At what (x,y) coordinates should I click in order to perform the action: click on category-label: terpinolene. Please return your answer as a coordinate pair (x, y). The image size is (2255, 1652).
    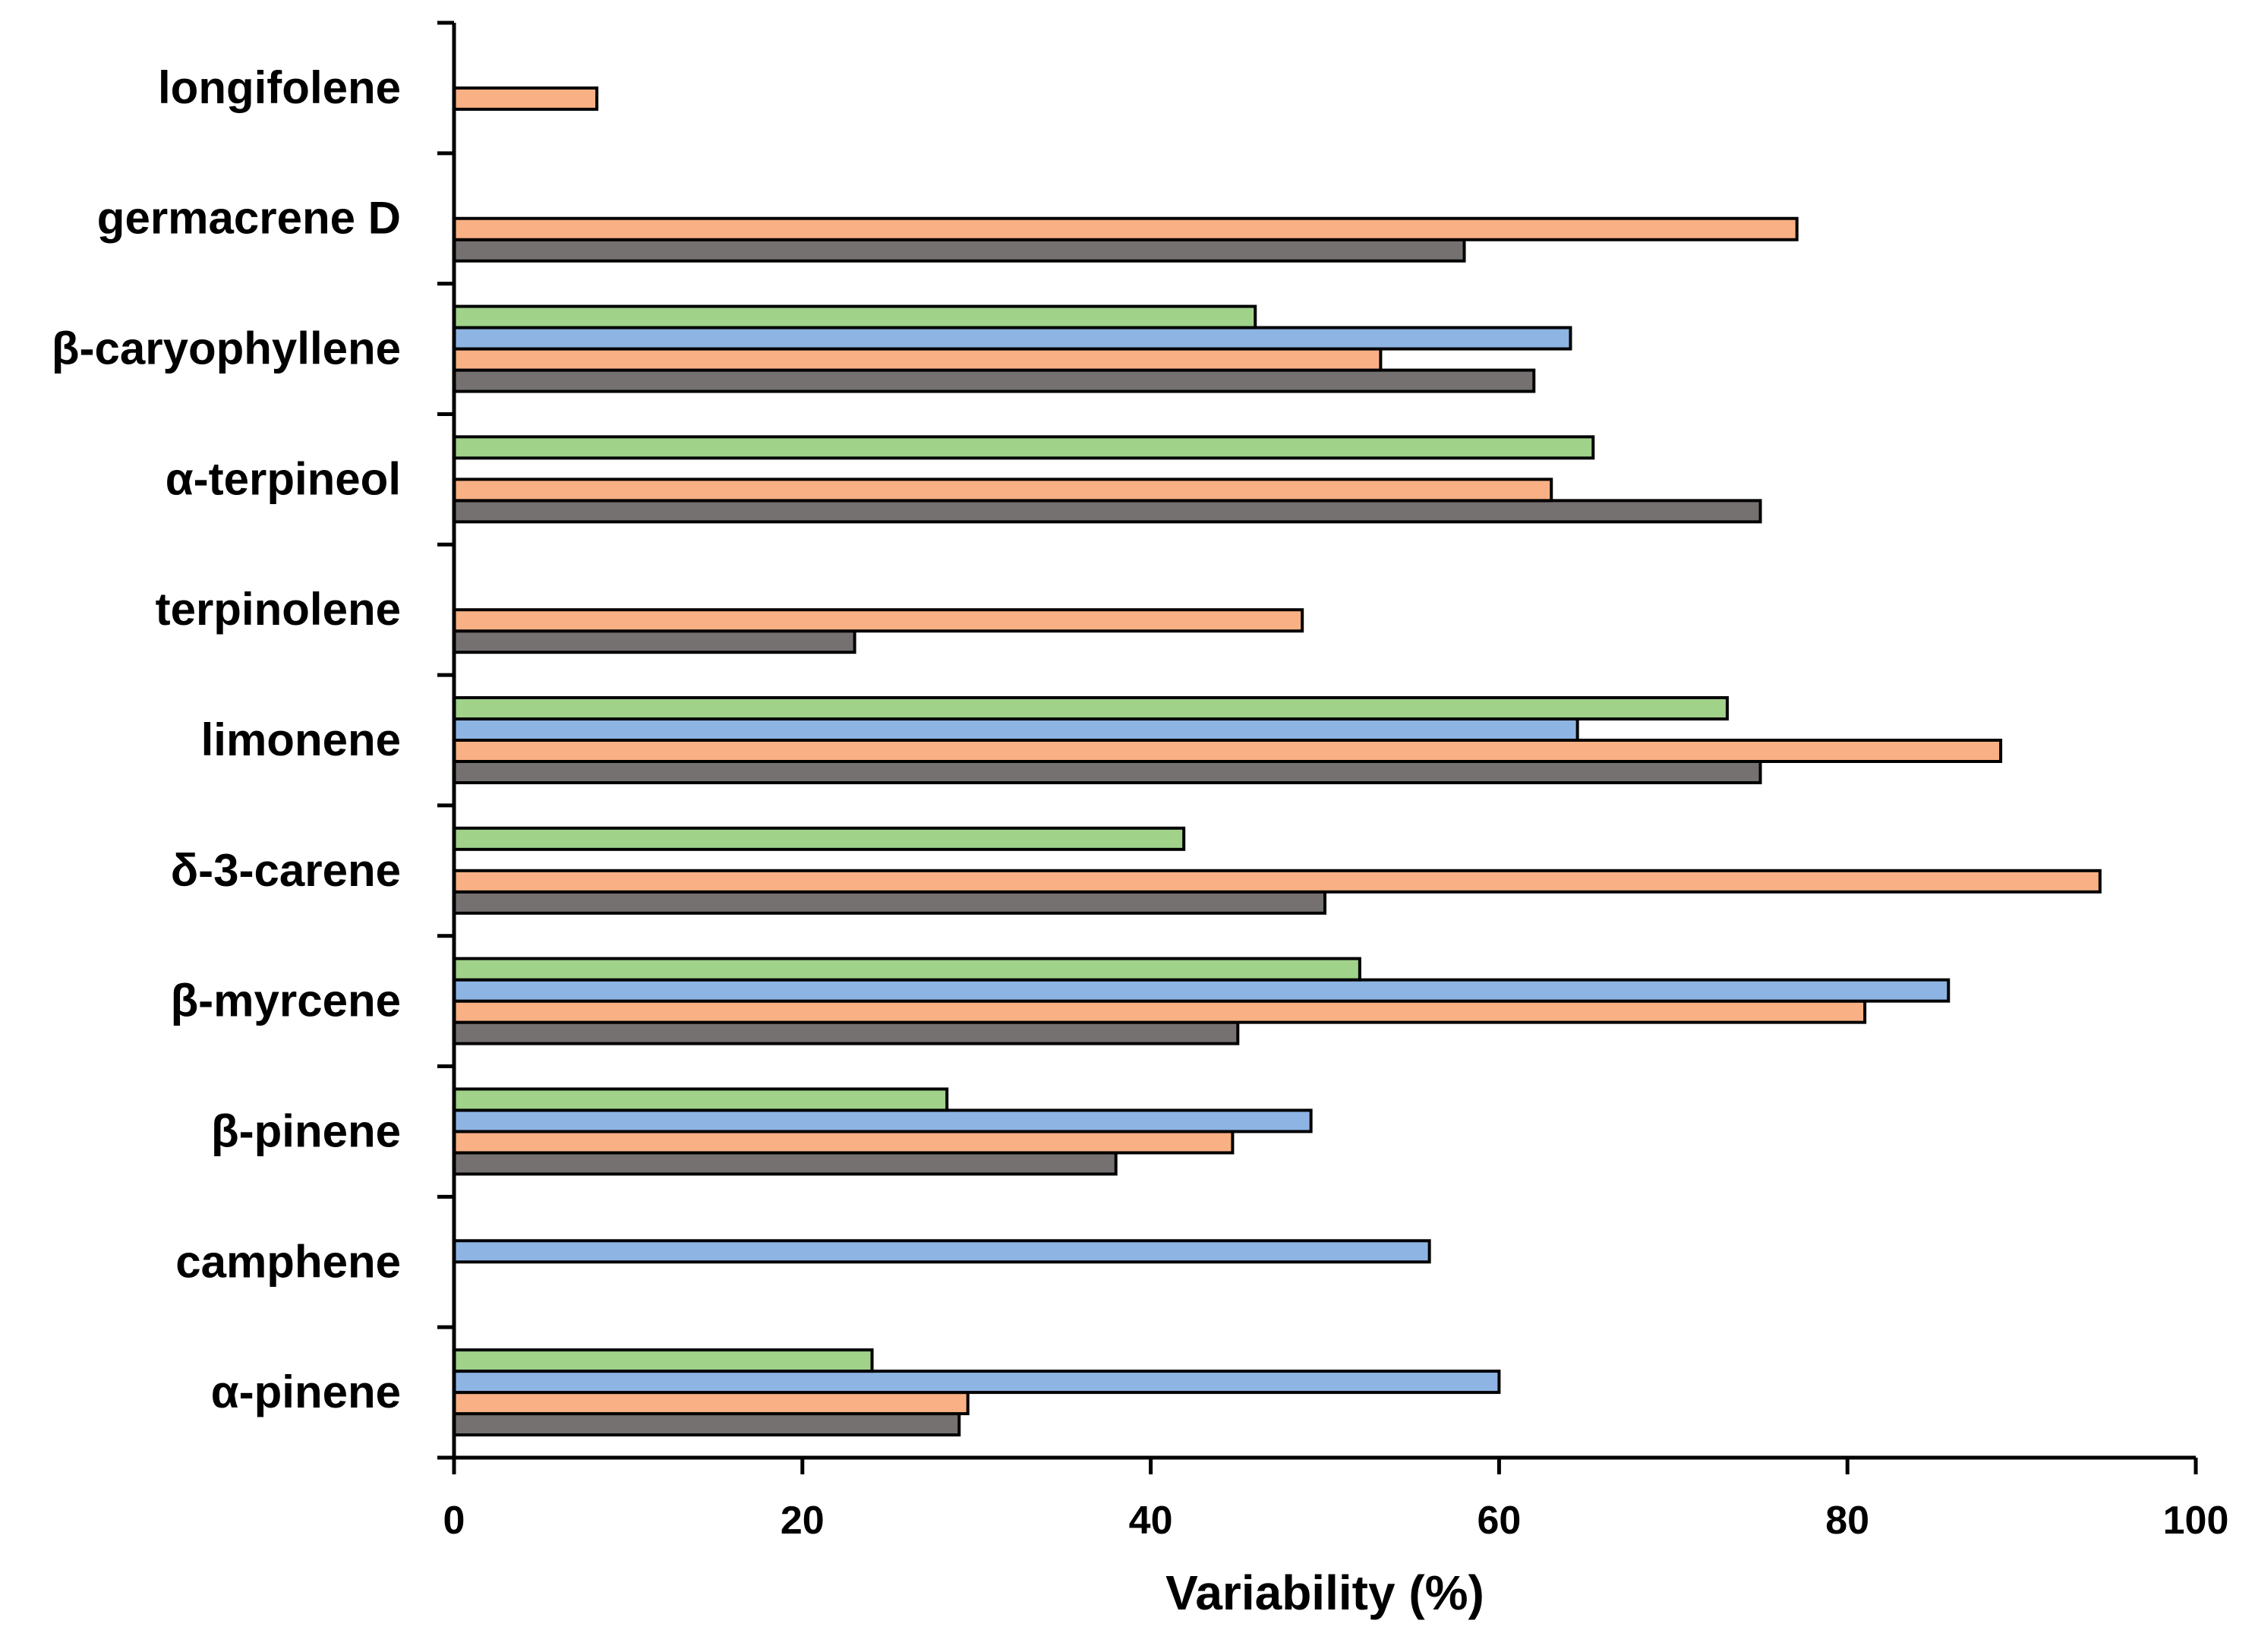
    Looking at the image, I should click on (278, 609).